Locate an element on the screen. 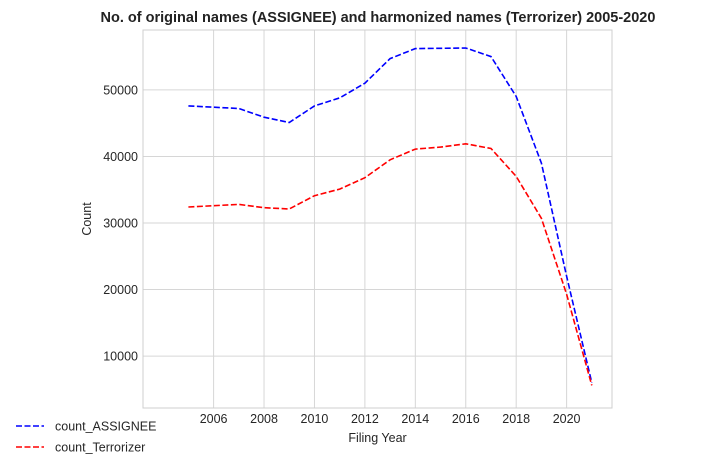 This screenshot has width=704, height=470. y-tick-label: 10000 is located at coordinates (120, 357).